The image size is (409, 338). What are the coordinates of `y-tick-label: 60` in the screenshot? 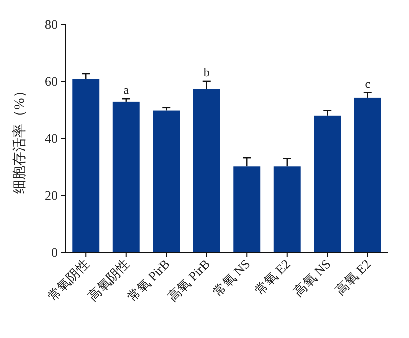 It's located at (51, 81).